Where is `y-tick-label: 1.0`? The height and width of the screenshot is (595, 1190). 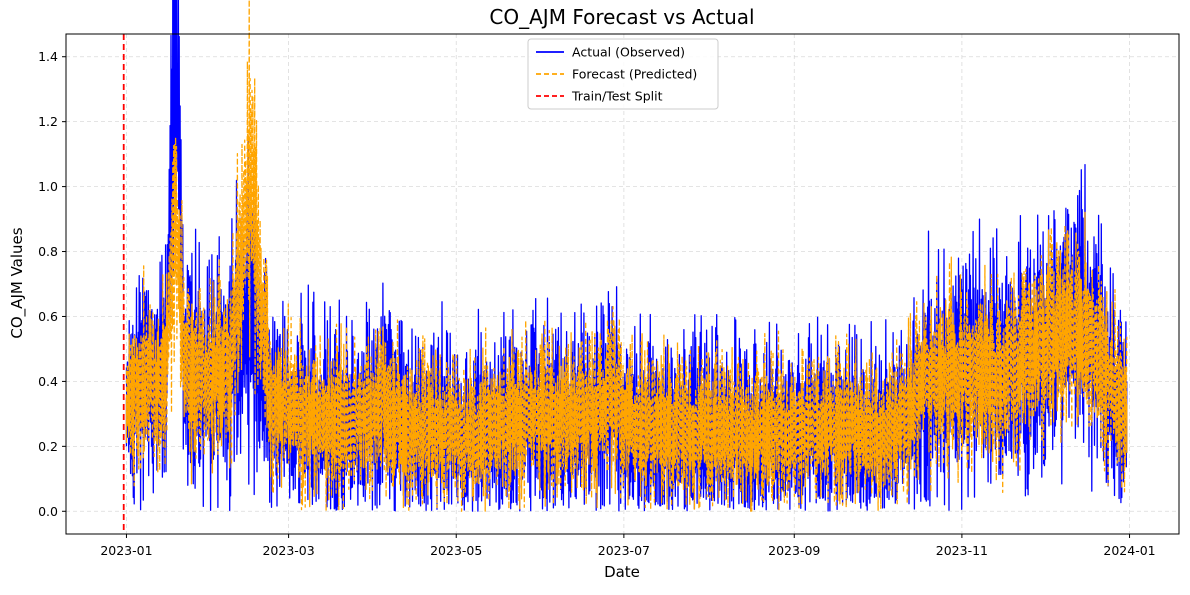 y-tick-label: 1.0 is located at coordinates (48, 186).